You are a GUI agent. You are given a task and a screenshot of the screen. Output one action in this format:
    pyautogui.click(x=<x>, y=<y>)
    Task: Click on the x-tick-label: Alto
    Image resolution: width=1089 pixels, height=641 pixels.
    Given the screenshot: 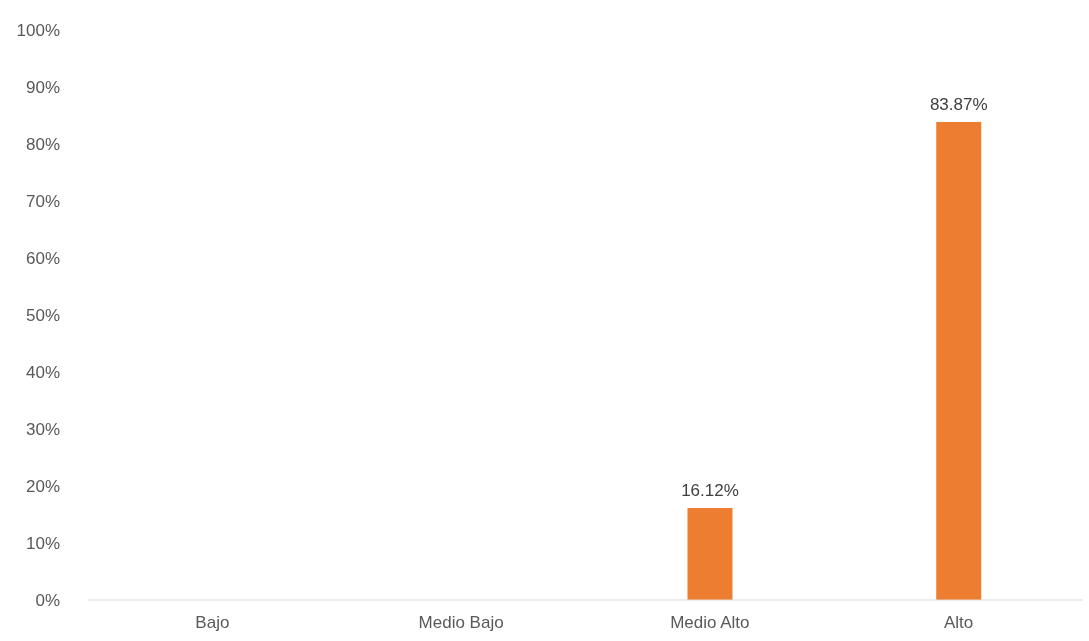 What is the action you would take?
    pyautogui.click(x=958, y=623)
    